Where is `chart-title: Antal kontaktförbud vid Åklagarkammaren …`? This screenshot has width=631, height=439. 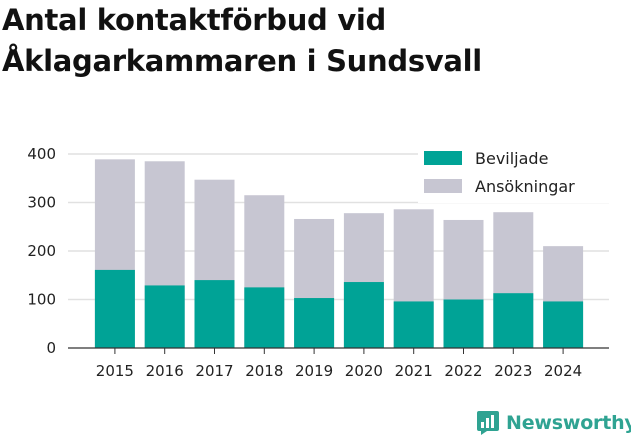
chart-title: Antal kontaktförbud vid Åklagarkammaren … is located at coordinates (242, 40).